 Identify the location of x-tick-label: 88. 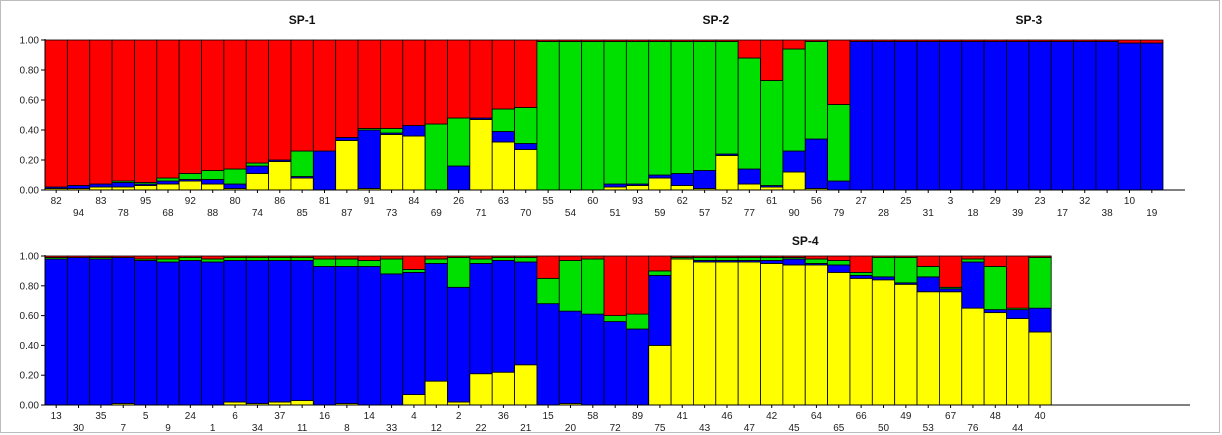
(213, 213).